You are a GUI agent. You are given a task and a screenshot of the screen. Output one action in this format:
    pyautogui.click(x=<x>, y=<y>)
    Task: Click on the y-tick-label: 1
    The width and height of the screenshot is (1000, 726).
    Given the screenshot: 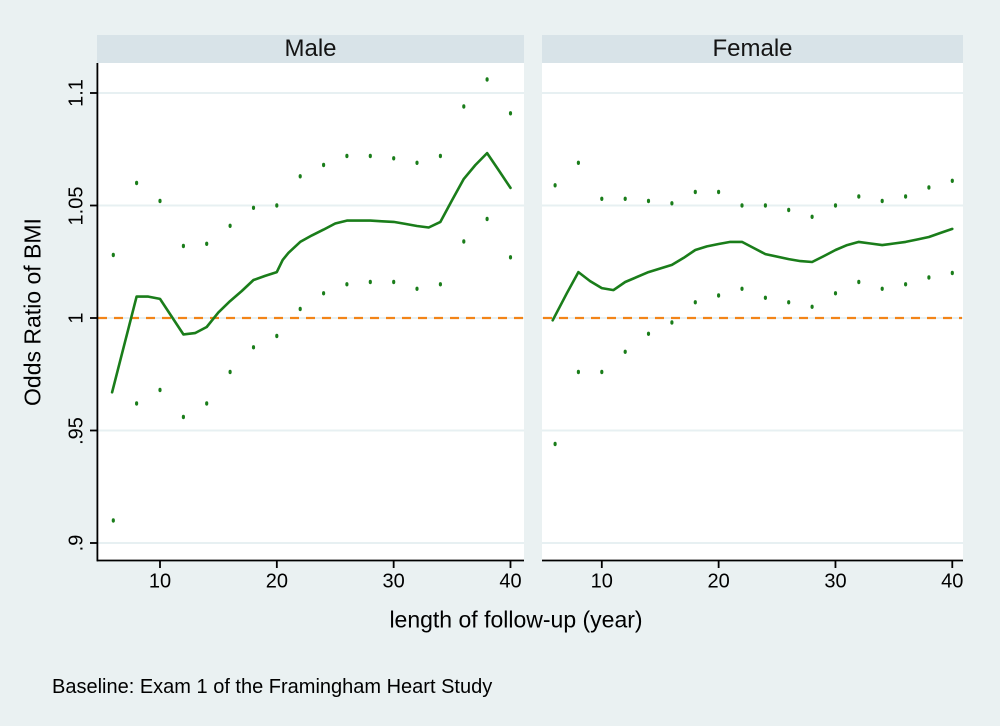 What is the action you would take?
    pyautogui.click(x=76, y=318)
    